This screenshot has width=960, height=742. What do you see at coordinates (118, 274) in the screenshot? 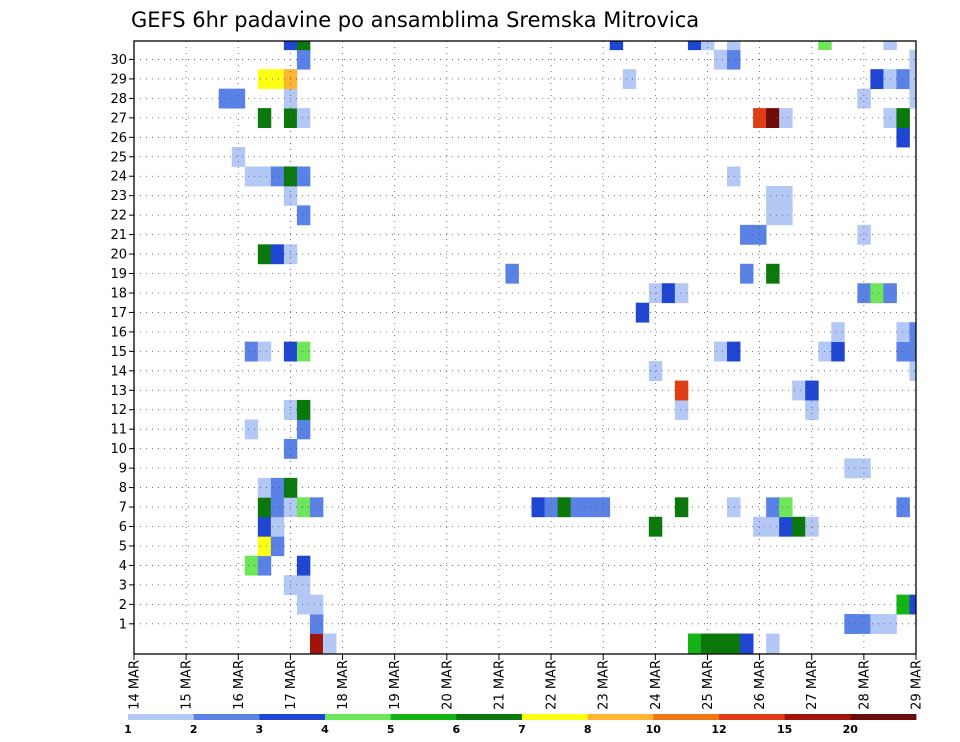
I see `y-tick-label: 19` at bounding box center [118, 274].